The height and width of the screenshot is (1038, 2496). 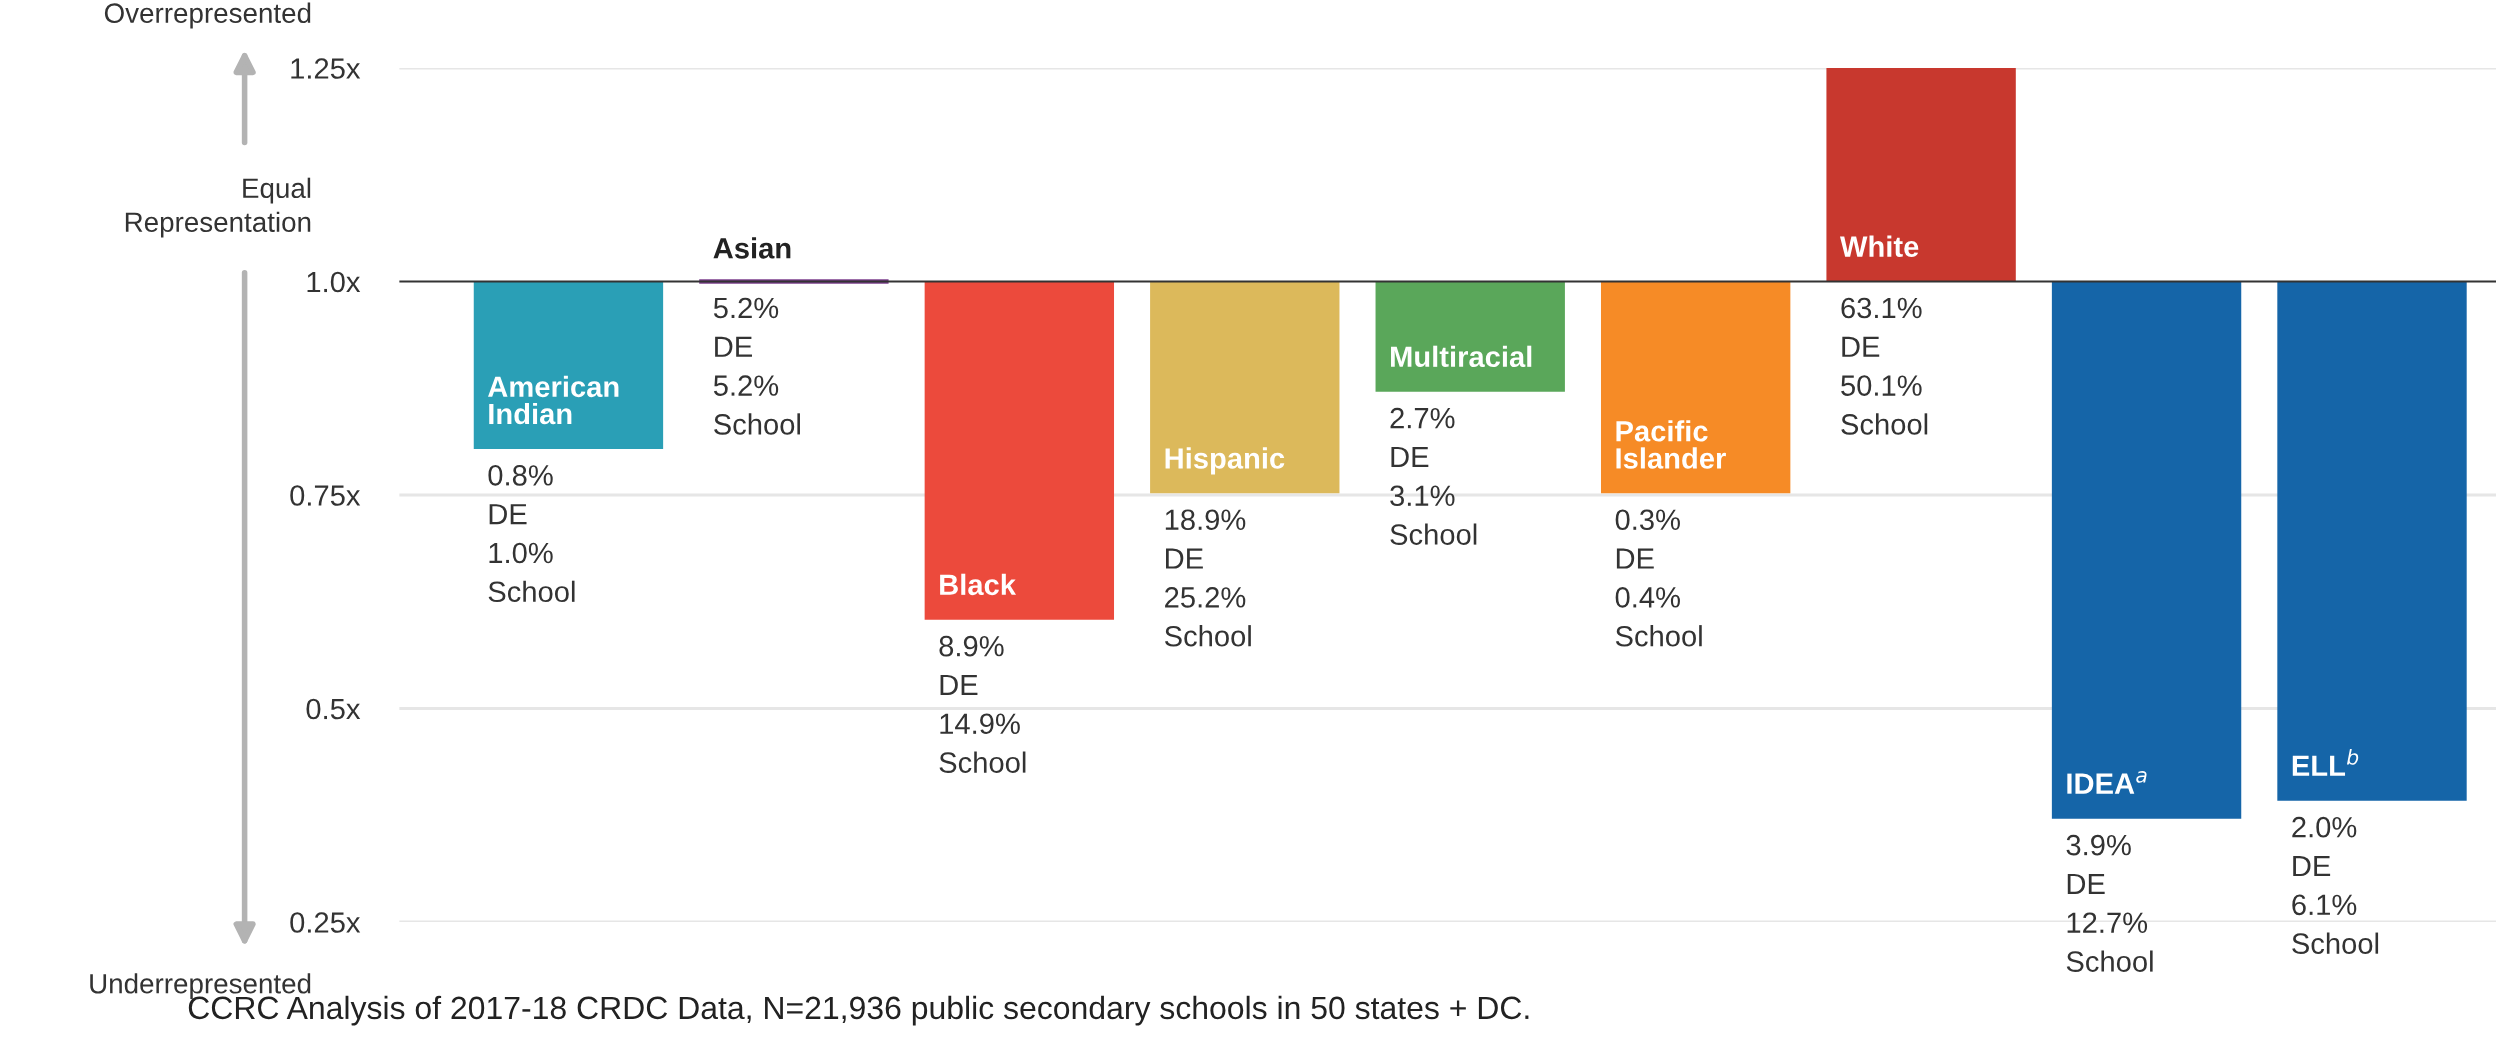 I want to click on text: Overrepresented, so click(x=207, y=15).